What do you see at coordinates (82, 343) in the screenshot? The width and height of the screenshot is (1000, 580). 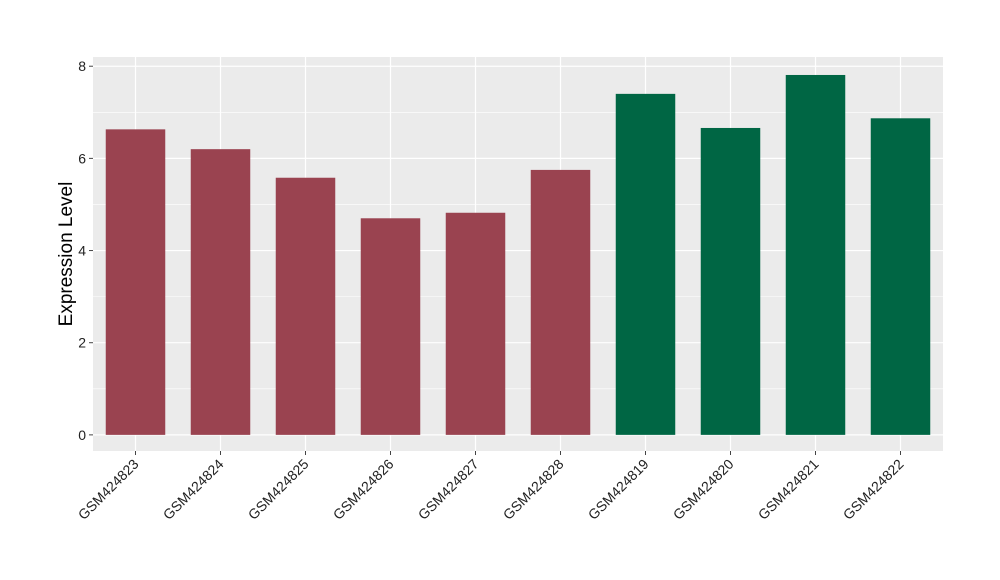 I see `y-tick-label: 2` at bounding box center [82, 343].